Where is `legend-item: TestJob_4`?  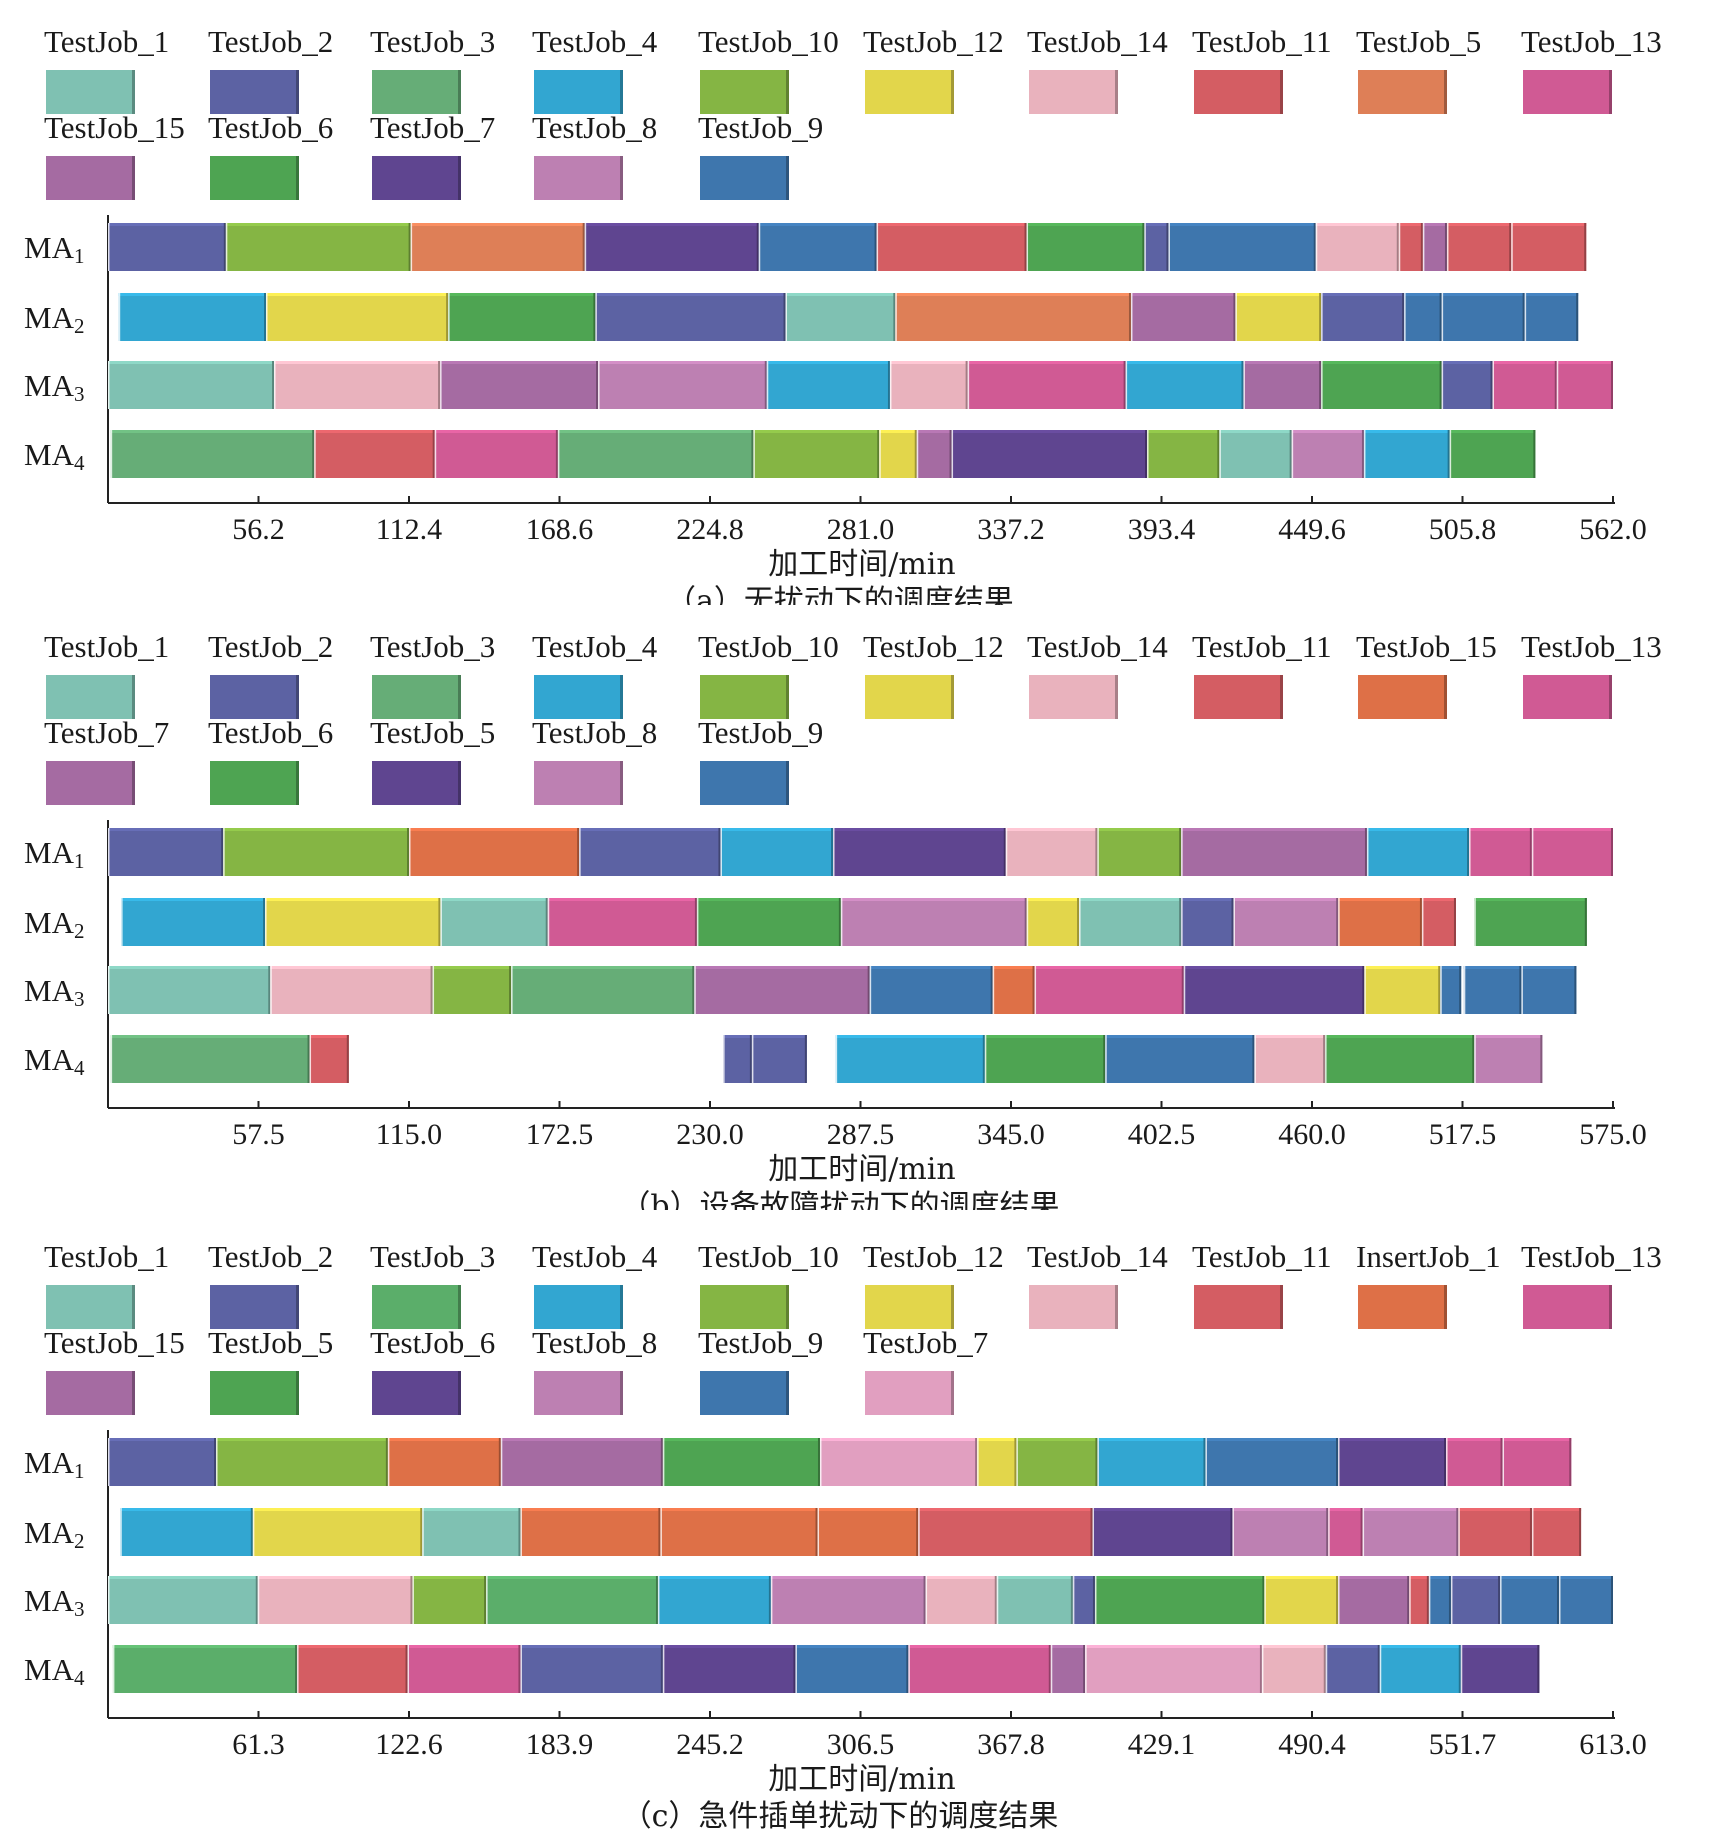 legend-item: TestJob_4 is located at coordinates (595, 1284).